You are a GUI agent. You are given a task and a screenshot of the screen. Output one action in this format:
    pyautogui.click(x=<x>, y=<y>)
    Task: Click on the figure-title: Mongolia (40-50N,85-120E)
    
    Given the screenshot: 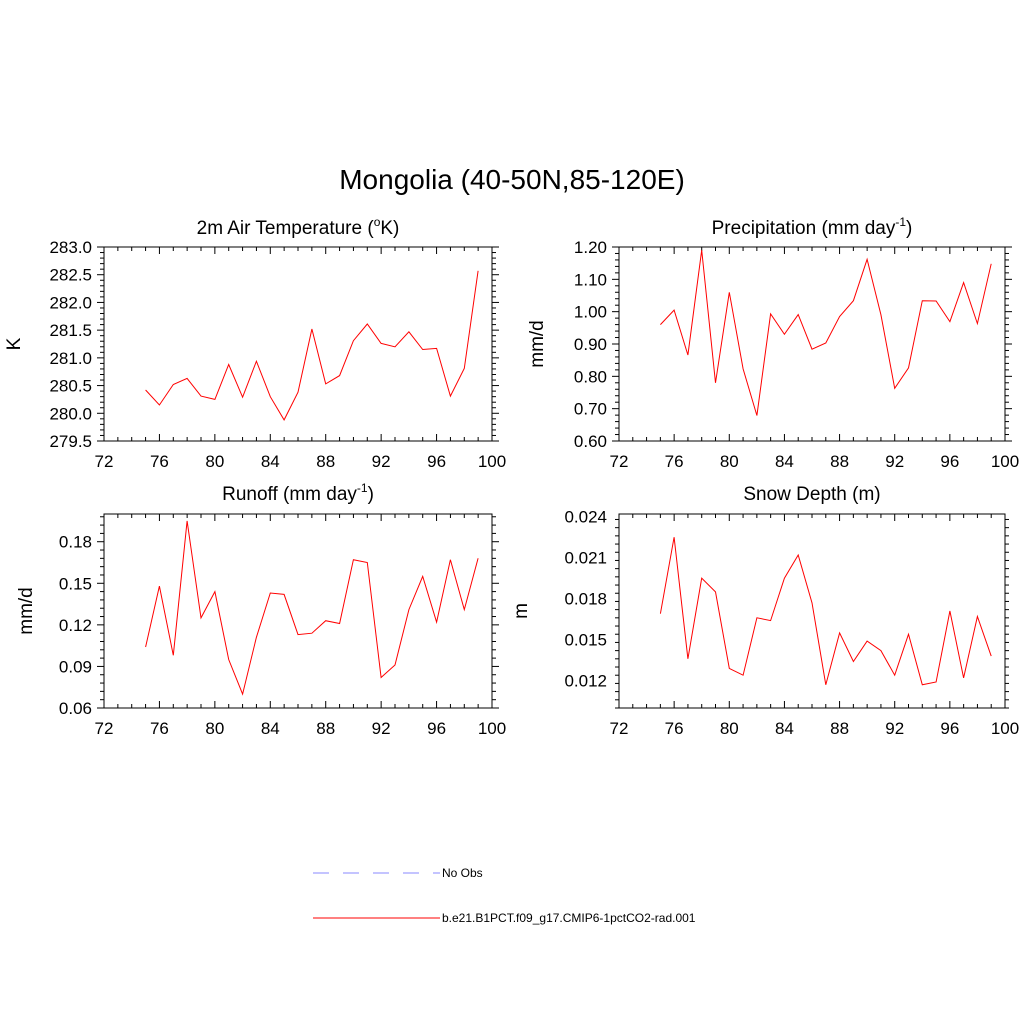 What is the action you would take?
    pyautogui.click(x=512, y=179)
    